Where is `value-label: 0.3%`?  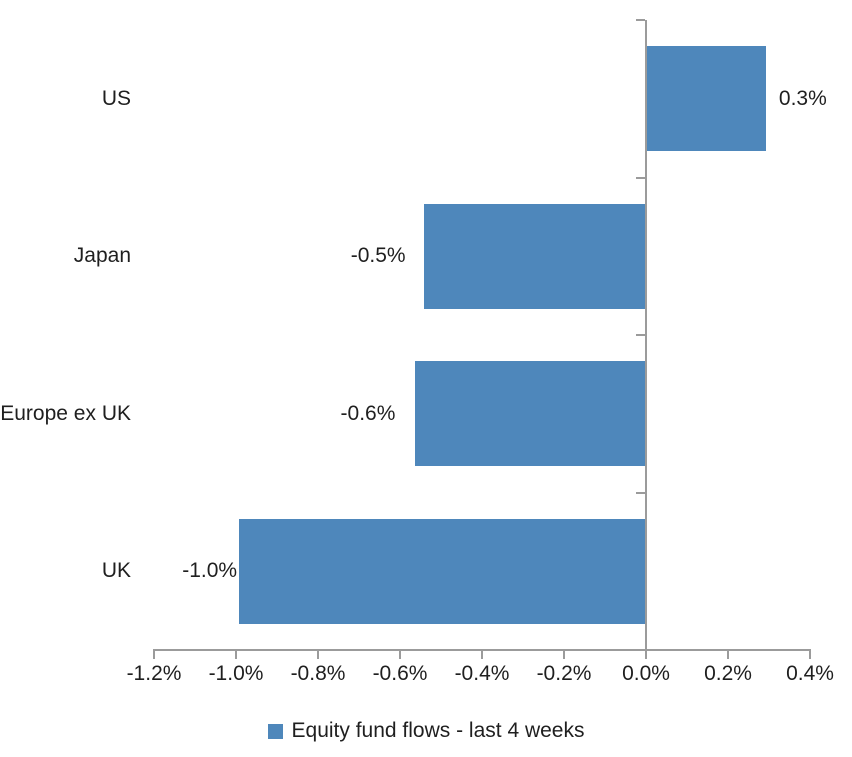
value-label: 0.3% is located at coordinates (802, 98).